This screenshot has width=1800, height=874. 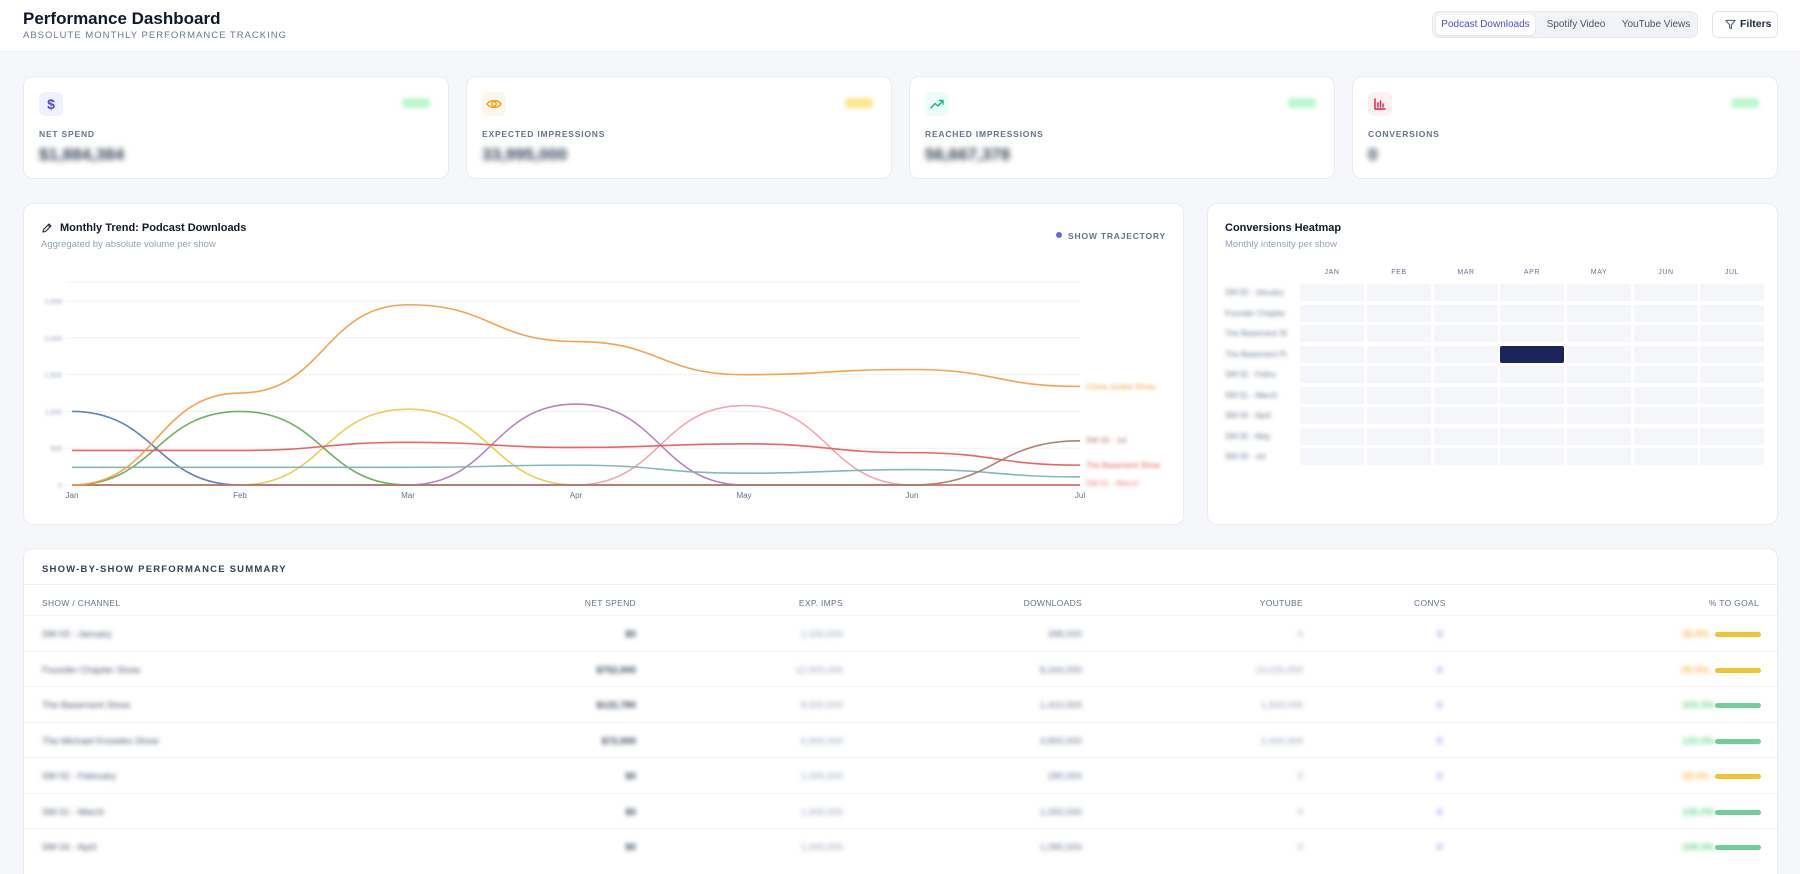 What do you see at coordinates (859, 103) in the screenshot?
I see `status-badge` at bounding box center [859, 103].